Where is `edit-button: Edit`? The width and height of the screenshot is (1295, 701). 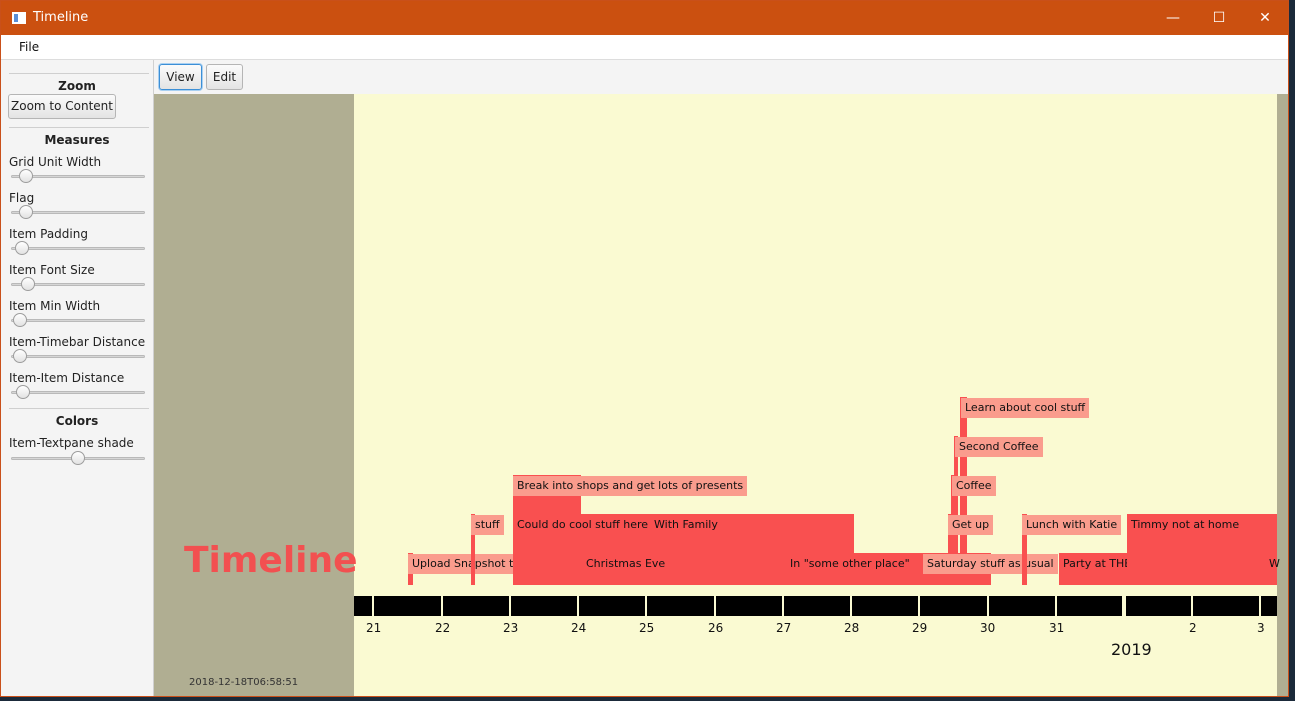
edit-button: Edit is located at coordinates (224, 77).